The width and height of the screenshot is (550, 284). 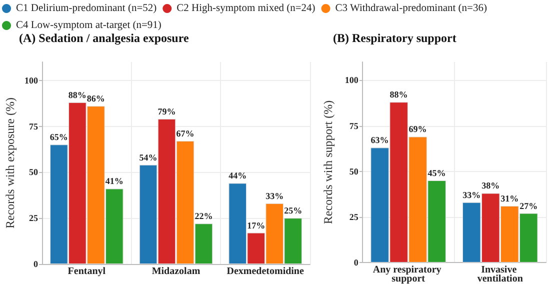 What do you see at coordinates (148, 157) in the screenshot?
I see `data-label: 54%` at bounding box center [148, 157].